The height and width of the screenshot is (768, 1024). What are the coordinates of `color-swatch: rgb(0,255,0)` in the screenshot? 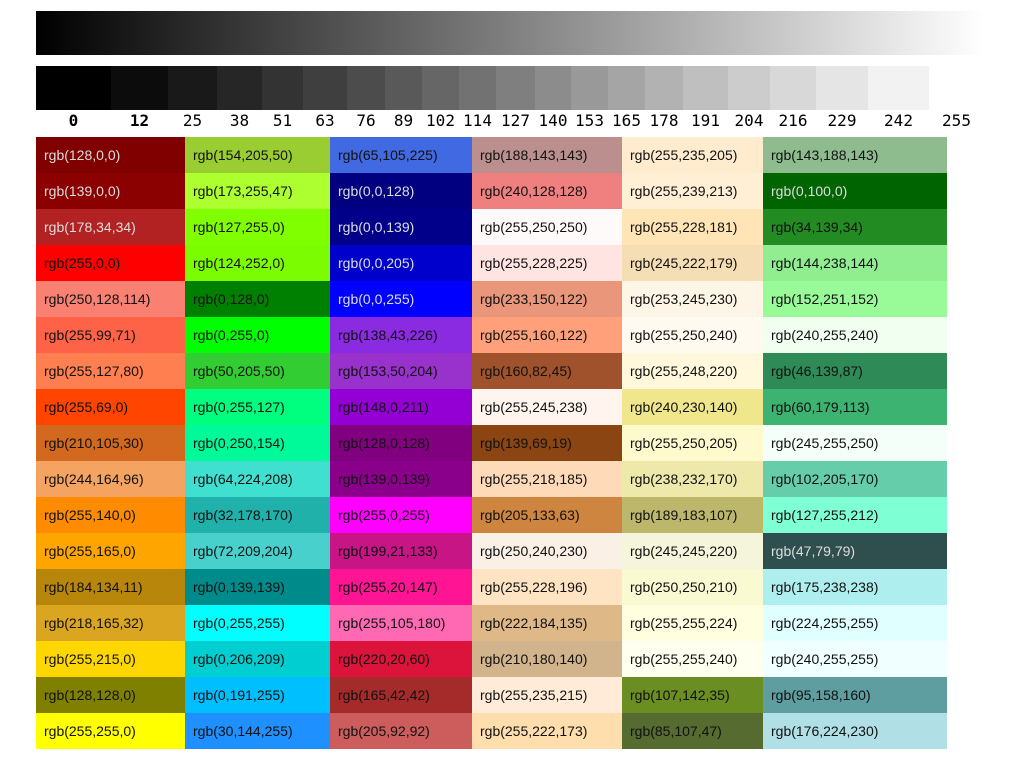 It's located at (257, 335).